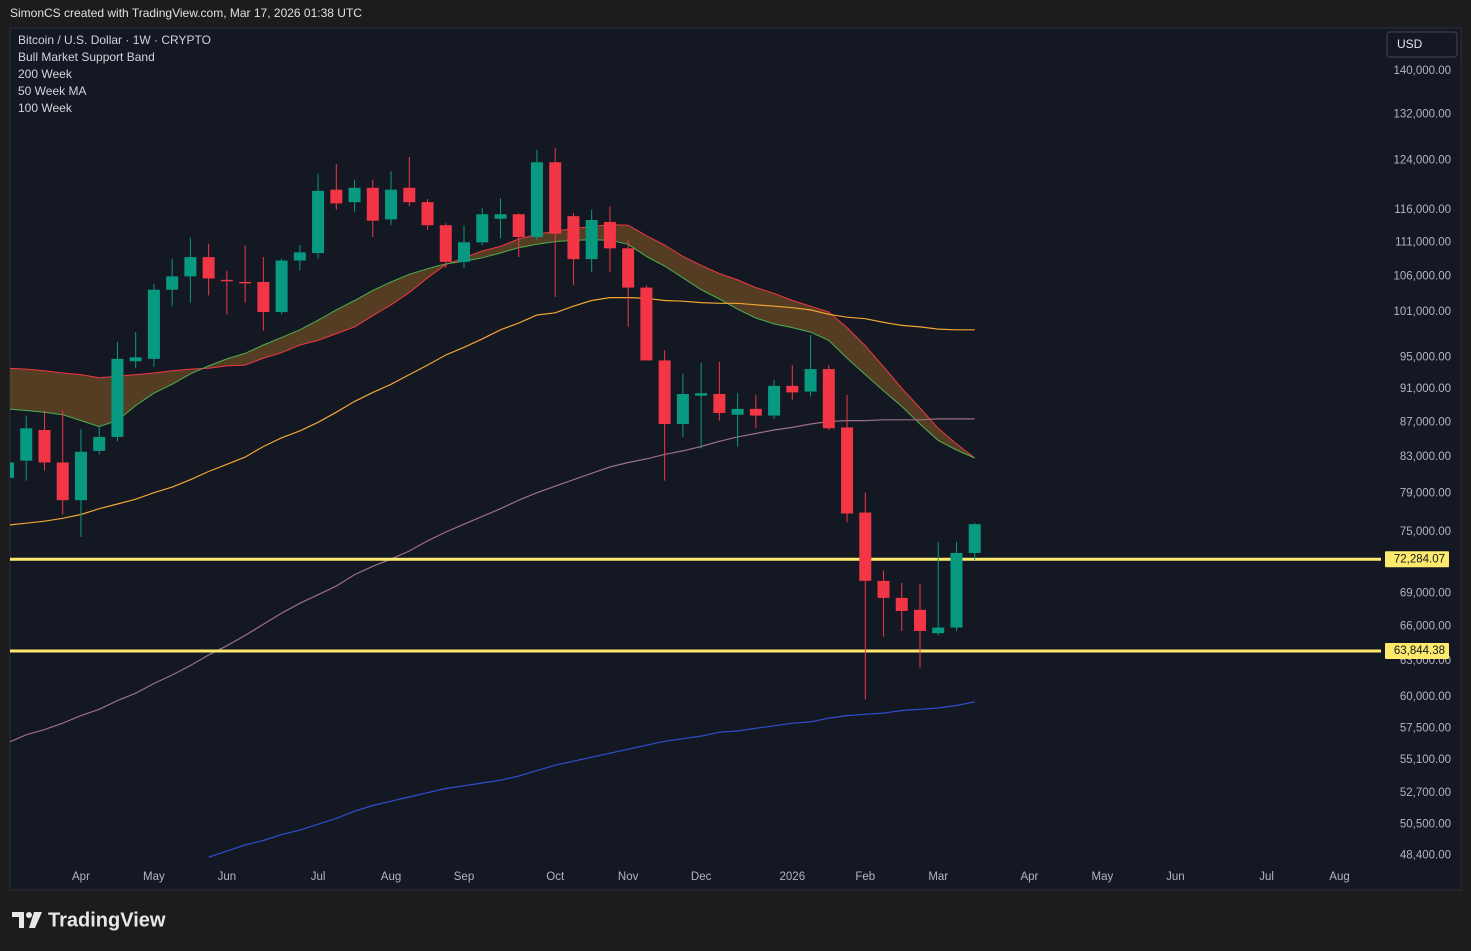 Image resolution: width=1471 pixels, height=951 pixels. I want to click on footer-brand: TradingView, so click(107, 920).